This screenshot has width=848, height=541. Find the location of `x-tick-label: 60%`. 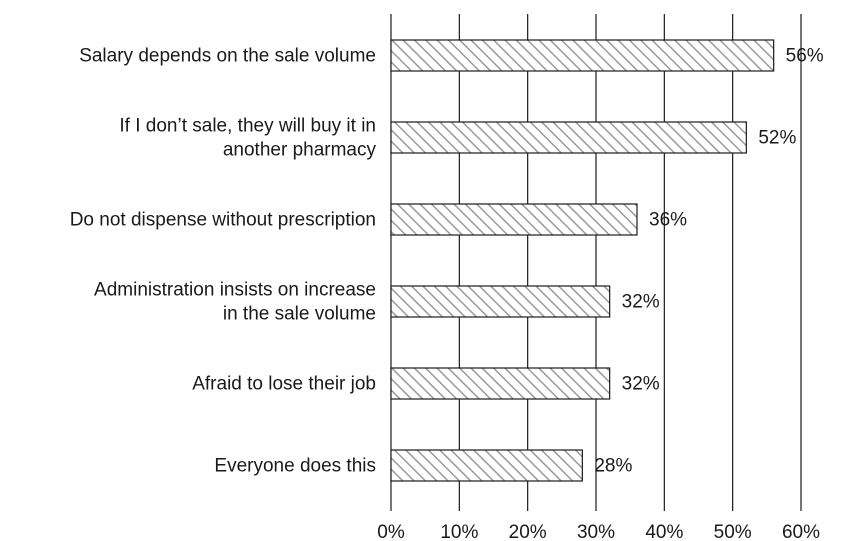

x-tick-label: 60% is located at coordinates (801, 531).